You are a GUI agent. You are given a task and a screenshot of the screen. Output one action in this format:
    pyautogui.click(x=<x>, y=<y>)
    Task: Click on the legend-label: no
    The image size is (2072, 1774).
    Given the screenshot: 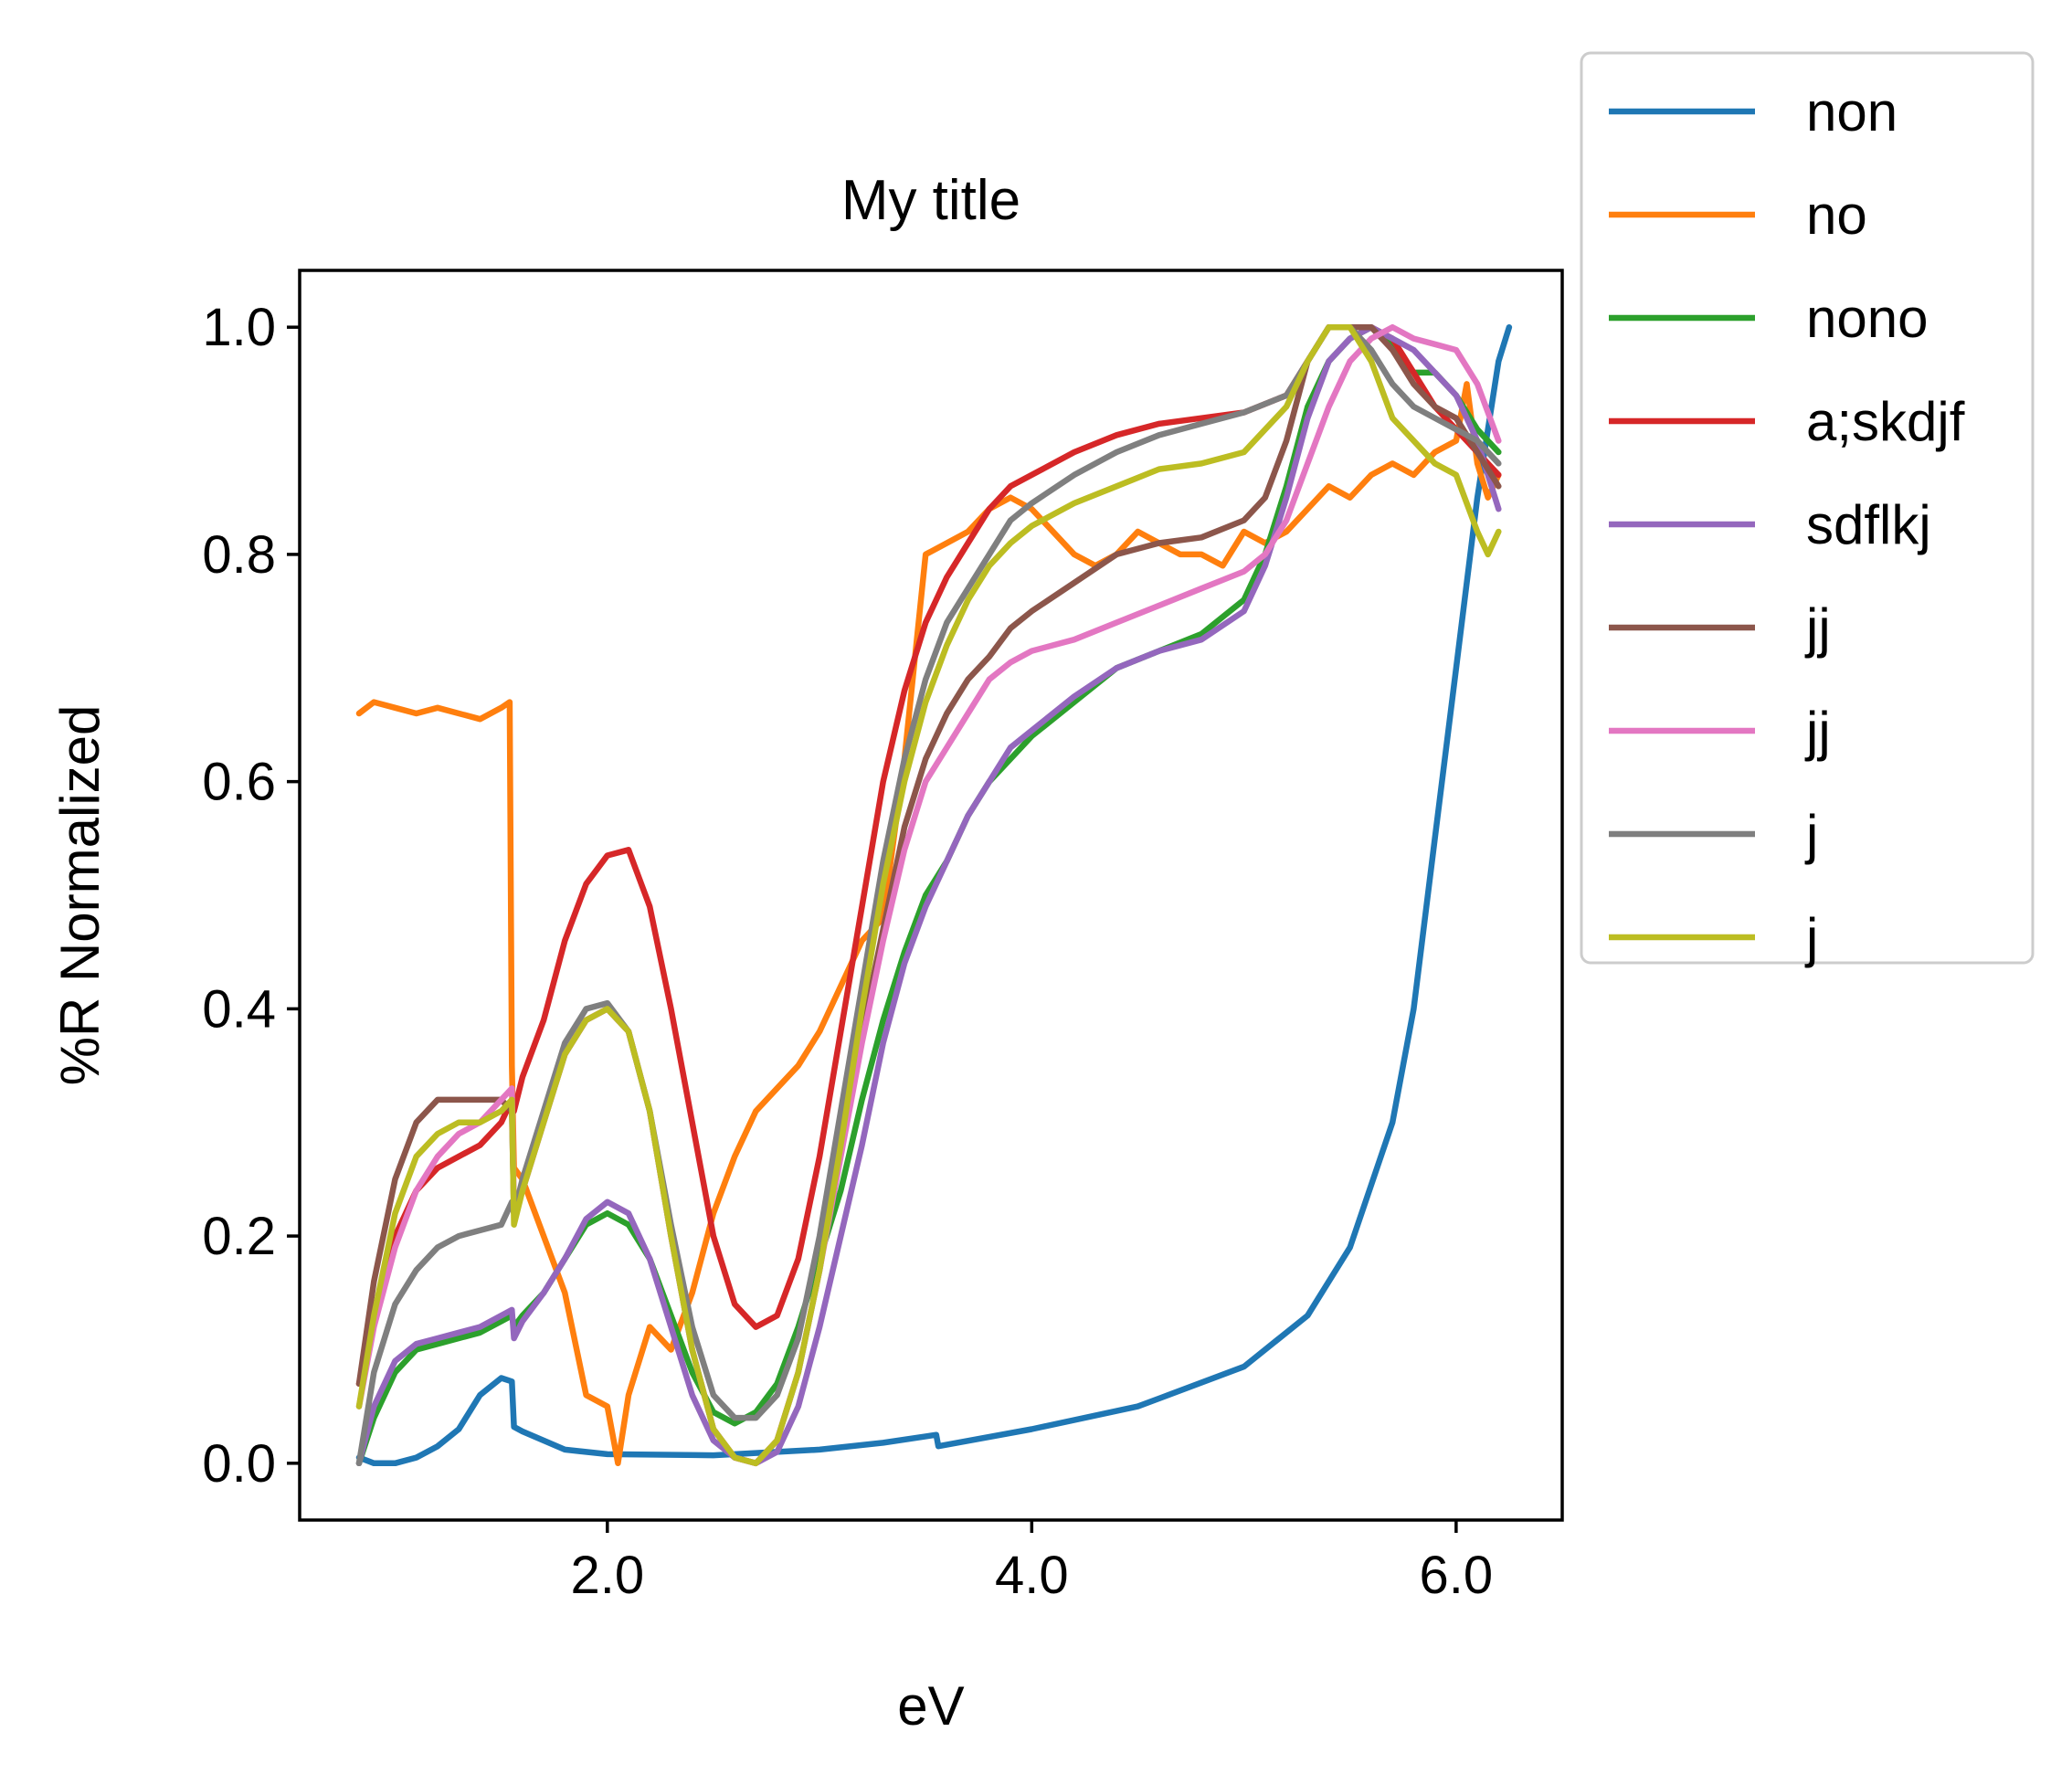 What is the action you would take?
    pyautogui.click(x=1836, y=216)
    